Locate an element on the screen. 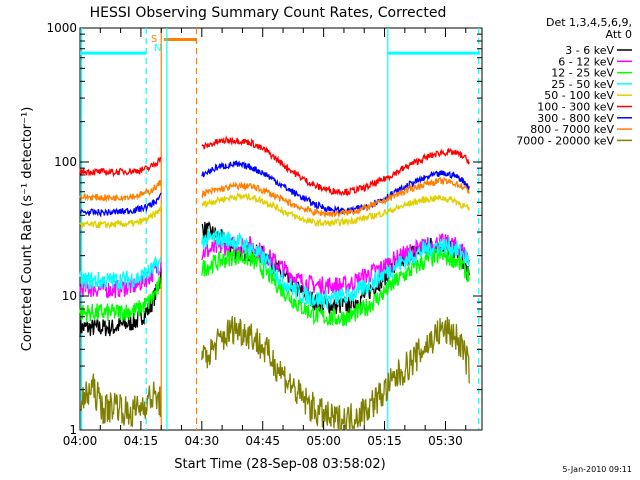 The height and width of the screenshot is (480, 640). y-tick-label: 1000 is located at coordinates (61, 28).